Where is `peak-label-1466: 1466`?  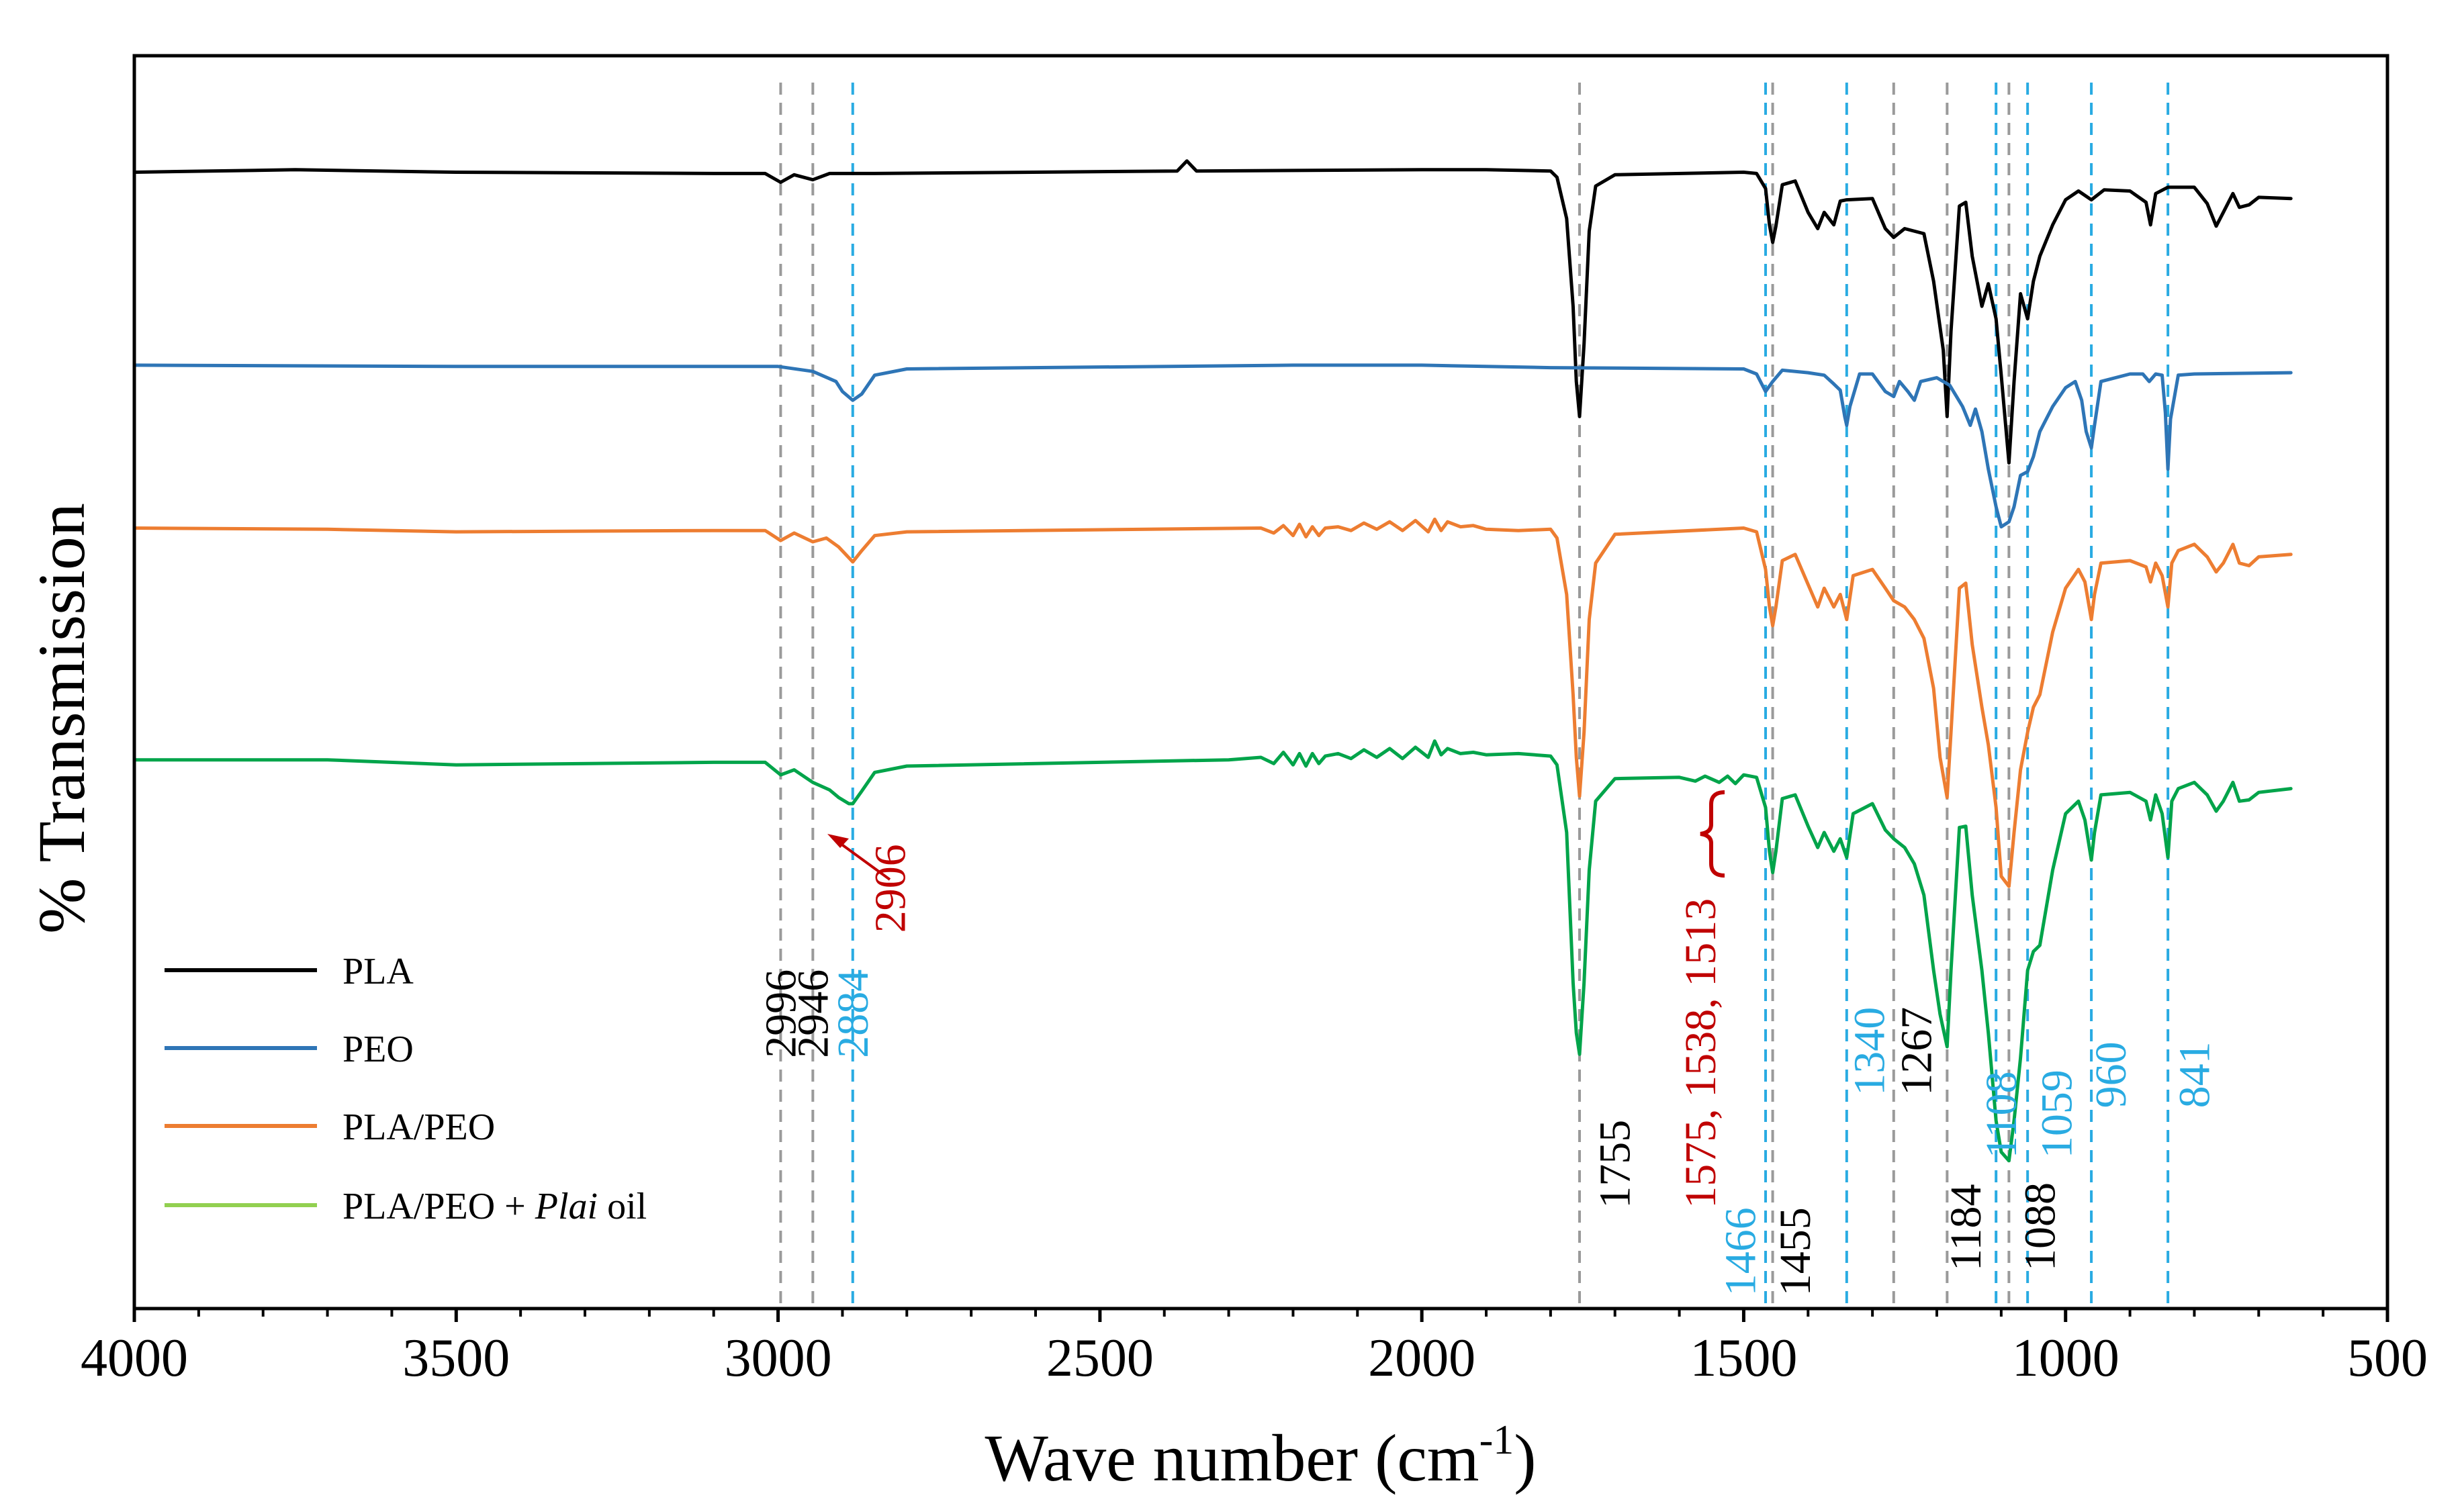 peak-label-1466: 1466 is located at coordinates (1741, 1251).